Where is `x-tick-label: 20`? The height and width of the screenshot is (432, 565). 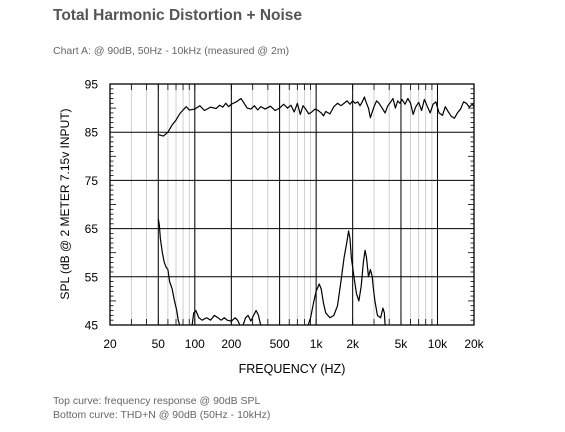
x-tick-label: 20 is located at coordinates (110, 344).